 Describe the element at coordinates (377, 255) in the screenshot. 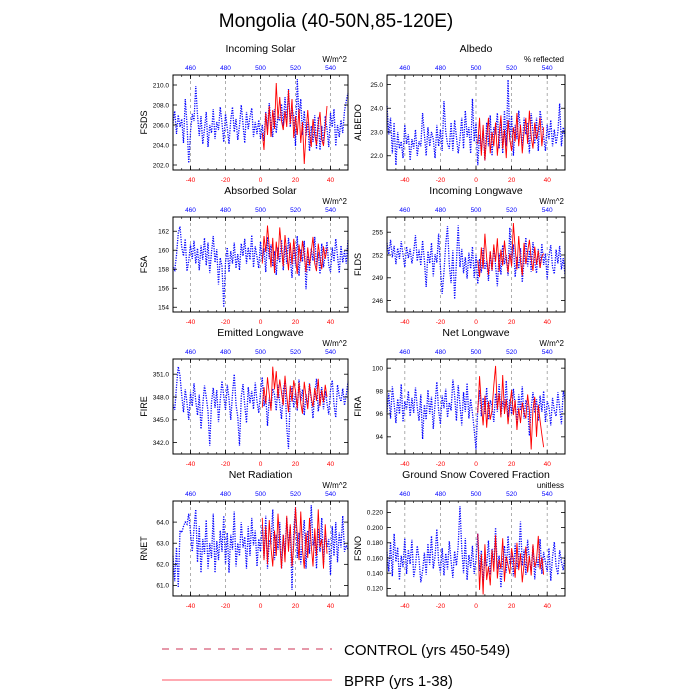

I see `y-tick-label: 252` at that location.